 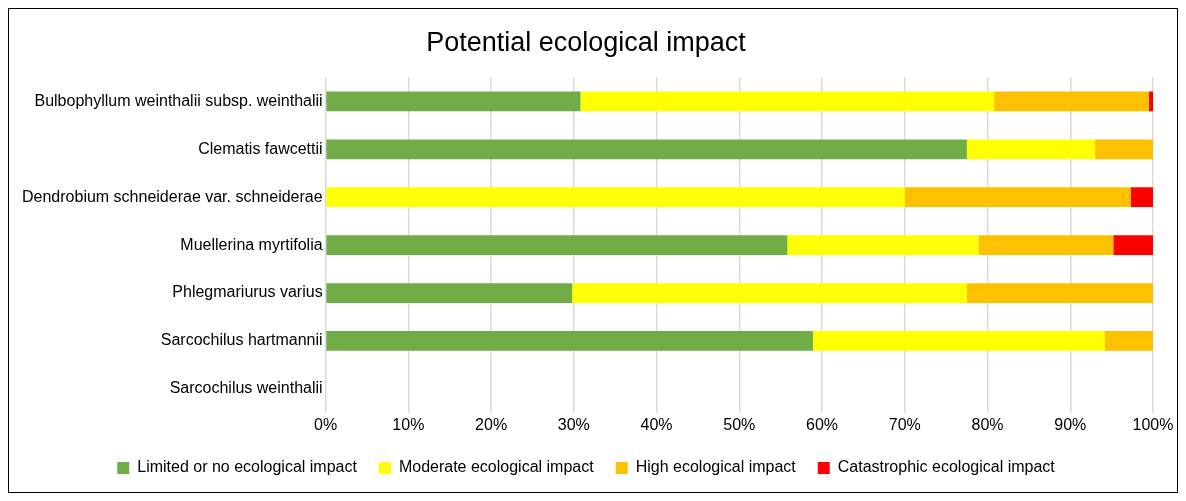 I want to click on y-tick-label: Dendrobium schneiderae var. schneiderae, so click(x=172, y=196).